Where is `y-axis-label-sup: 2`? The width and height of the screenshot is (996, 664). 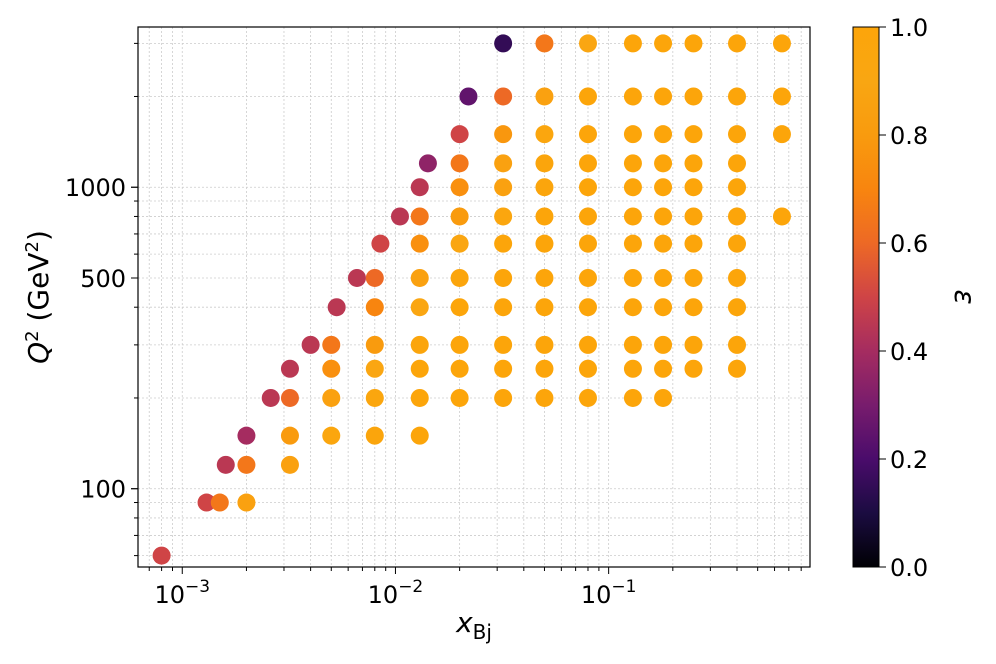 y-axis-label-sup: 2 is located at coordinates (32, 335).